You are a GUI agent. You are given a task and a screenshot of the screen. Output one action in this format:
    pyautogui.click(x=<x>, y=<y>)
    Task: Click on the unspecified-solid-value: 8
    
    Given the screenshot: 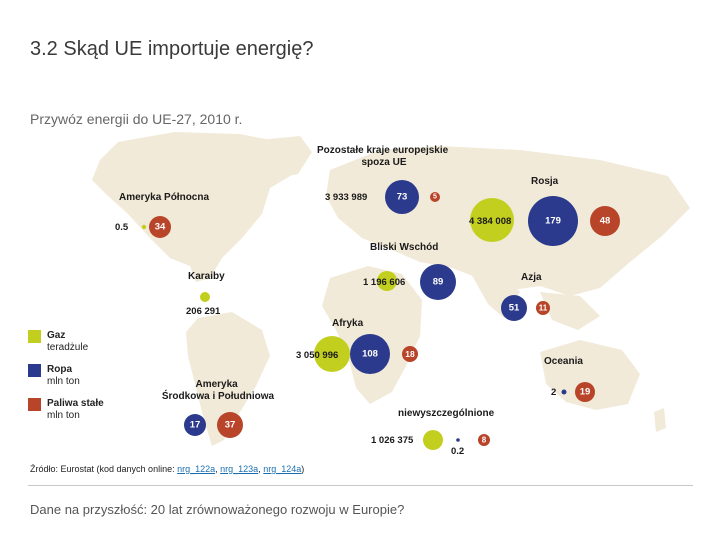 What is the action you would take?
    pyautogui.click(x=484, y=440)
    